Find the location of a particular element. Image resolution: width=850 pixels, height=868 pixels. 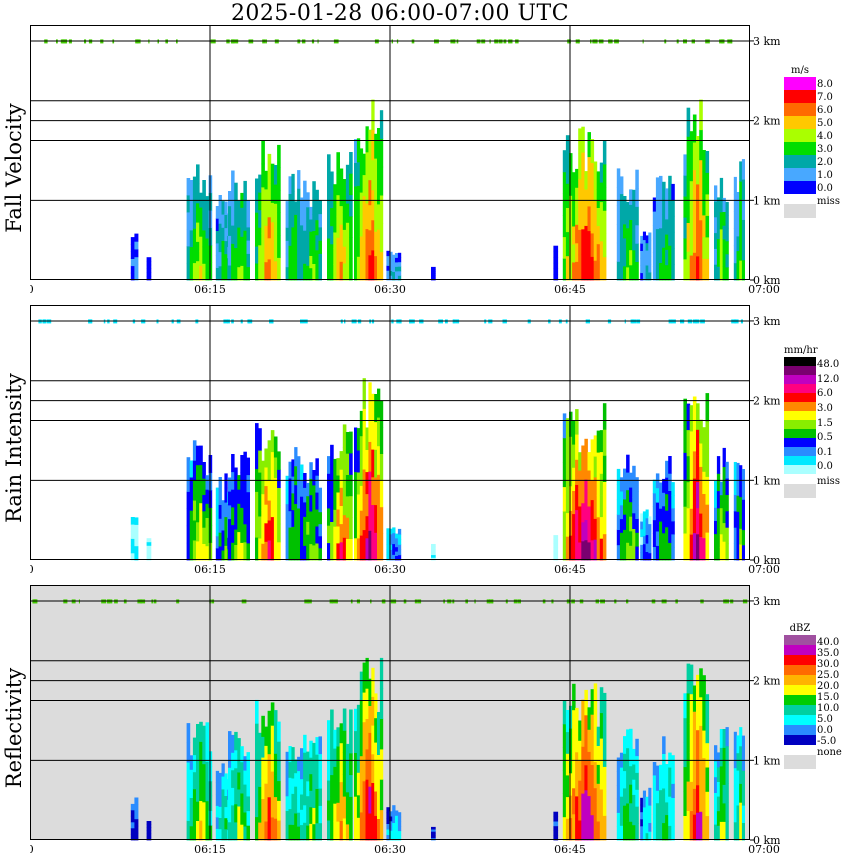

legend-swatch is located at coordinates (800, 135).